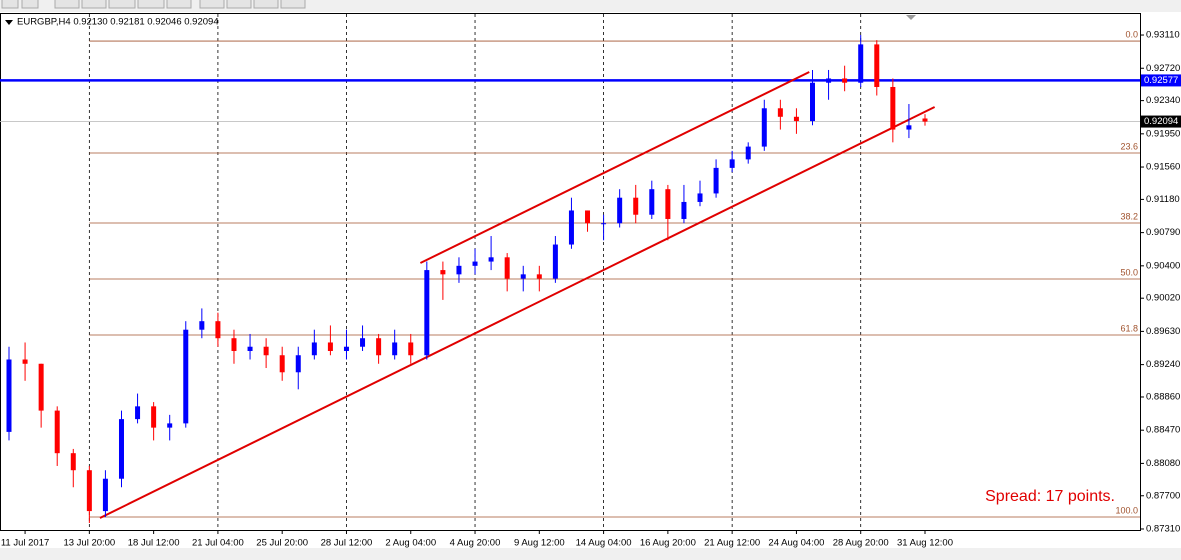 The image size is (1181, 560). I want to click on x-tick-label: 28 Jul 12:00, so click(347, 543).